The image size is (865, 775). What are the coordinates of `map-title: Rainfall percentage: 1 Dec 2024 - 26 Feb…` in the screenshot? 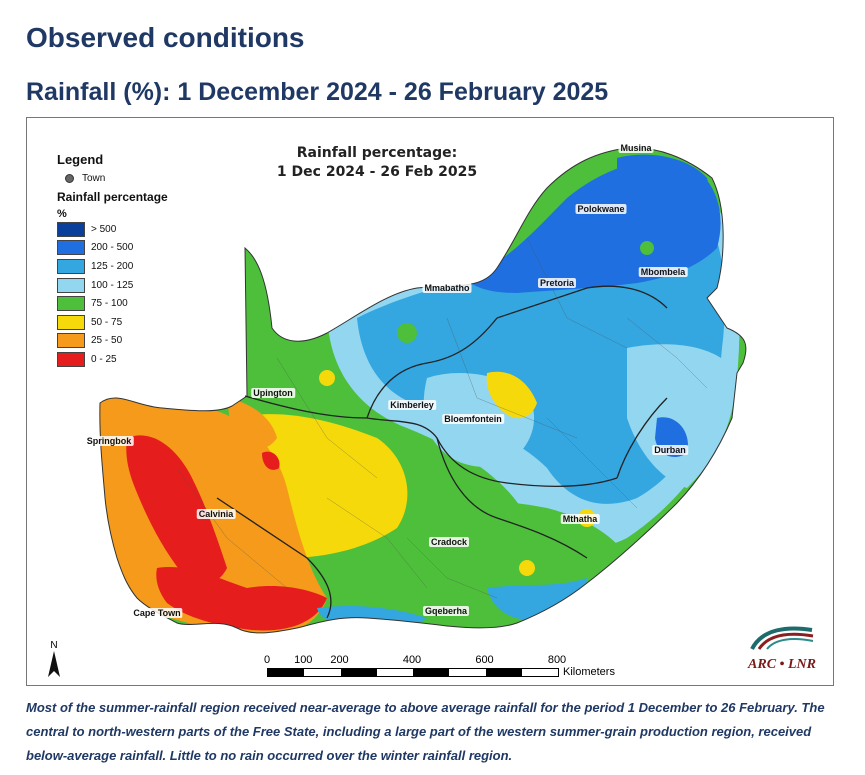 It's located at (377, 162).